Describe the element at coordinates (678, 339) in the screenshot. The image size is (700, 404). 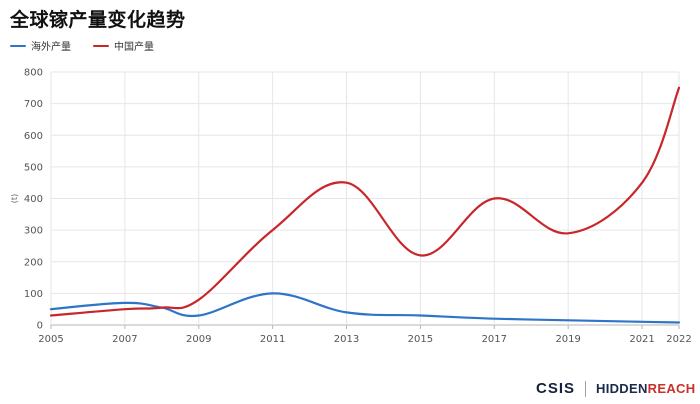
I see `x-tick-label: 2022` at that location.